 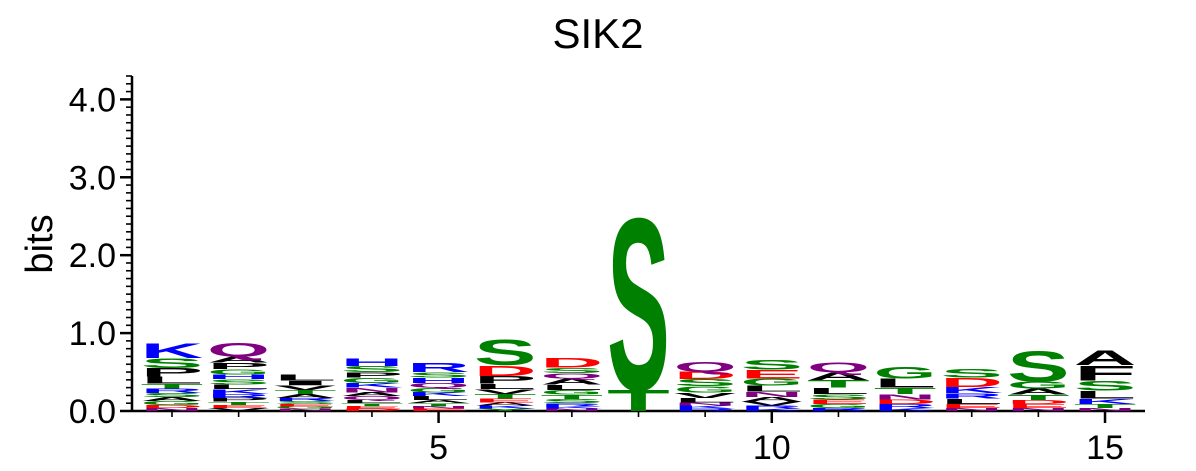 I want to click on y-tick-label: 0.0, so click(x=92, y=412).